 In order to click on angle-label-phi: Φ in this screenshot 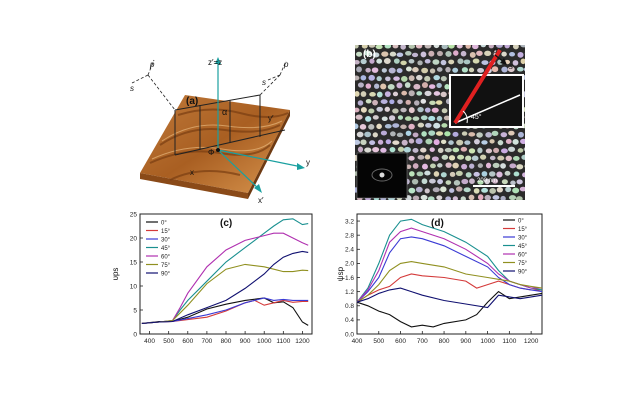, I will do `click(211, 152)`.